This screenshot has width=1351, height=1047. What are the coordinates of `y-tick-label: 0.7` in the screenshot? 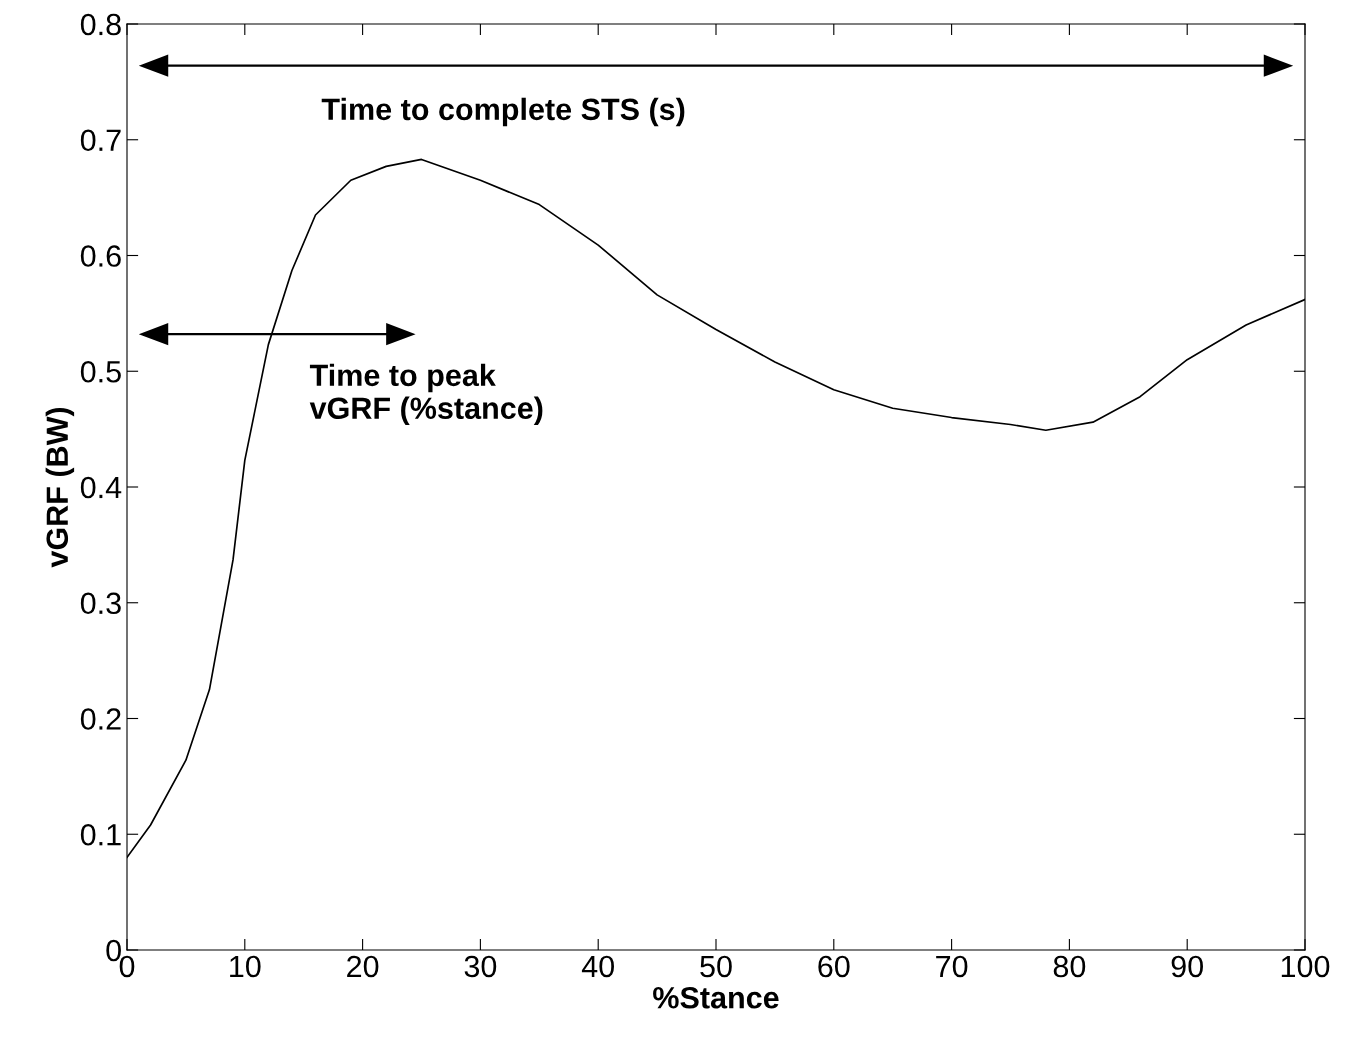 It's located at (100, 140).